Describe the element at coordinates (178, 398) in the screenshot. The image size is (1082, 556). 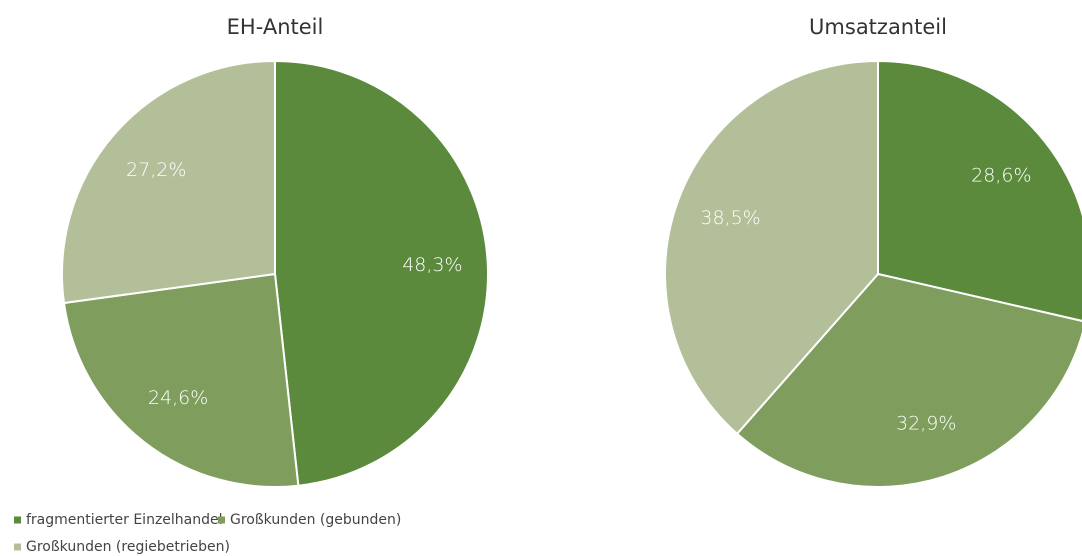
I see `data-label: 24,6%` at that location.